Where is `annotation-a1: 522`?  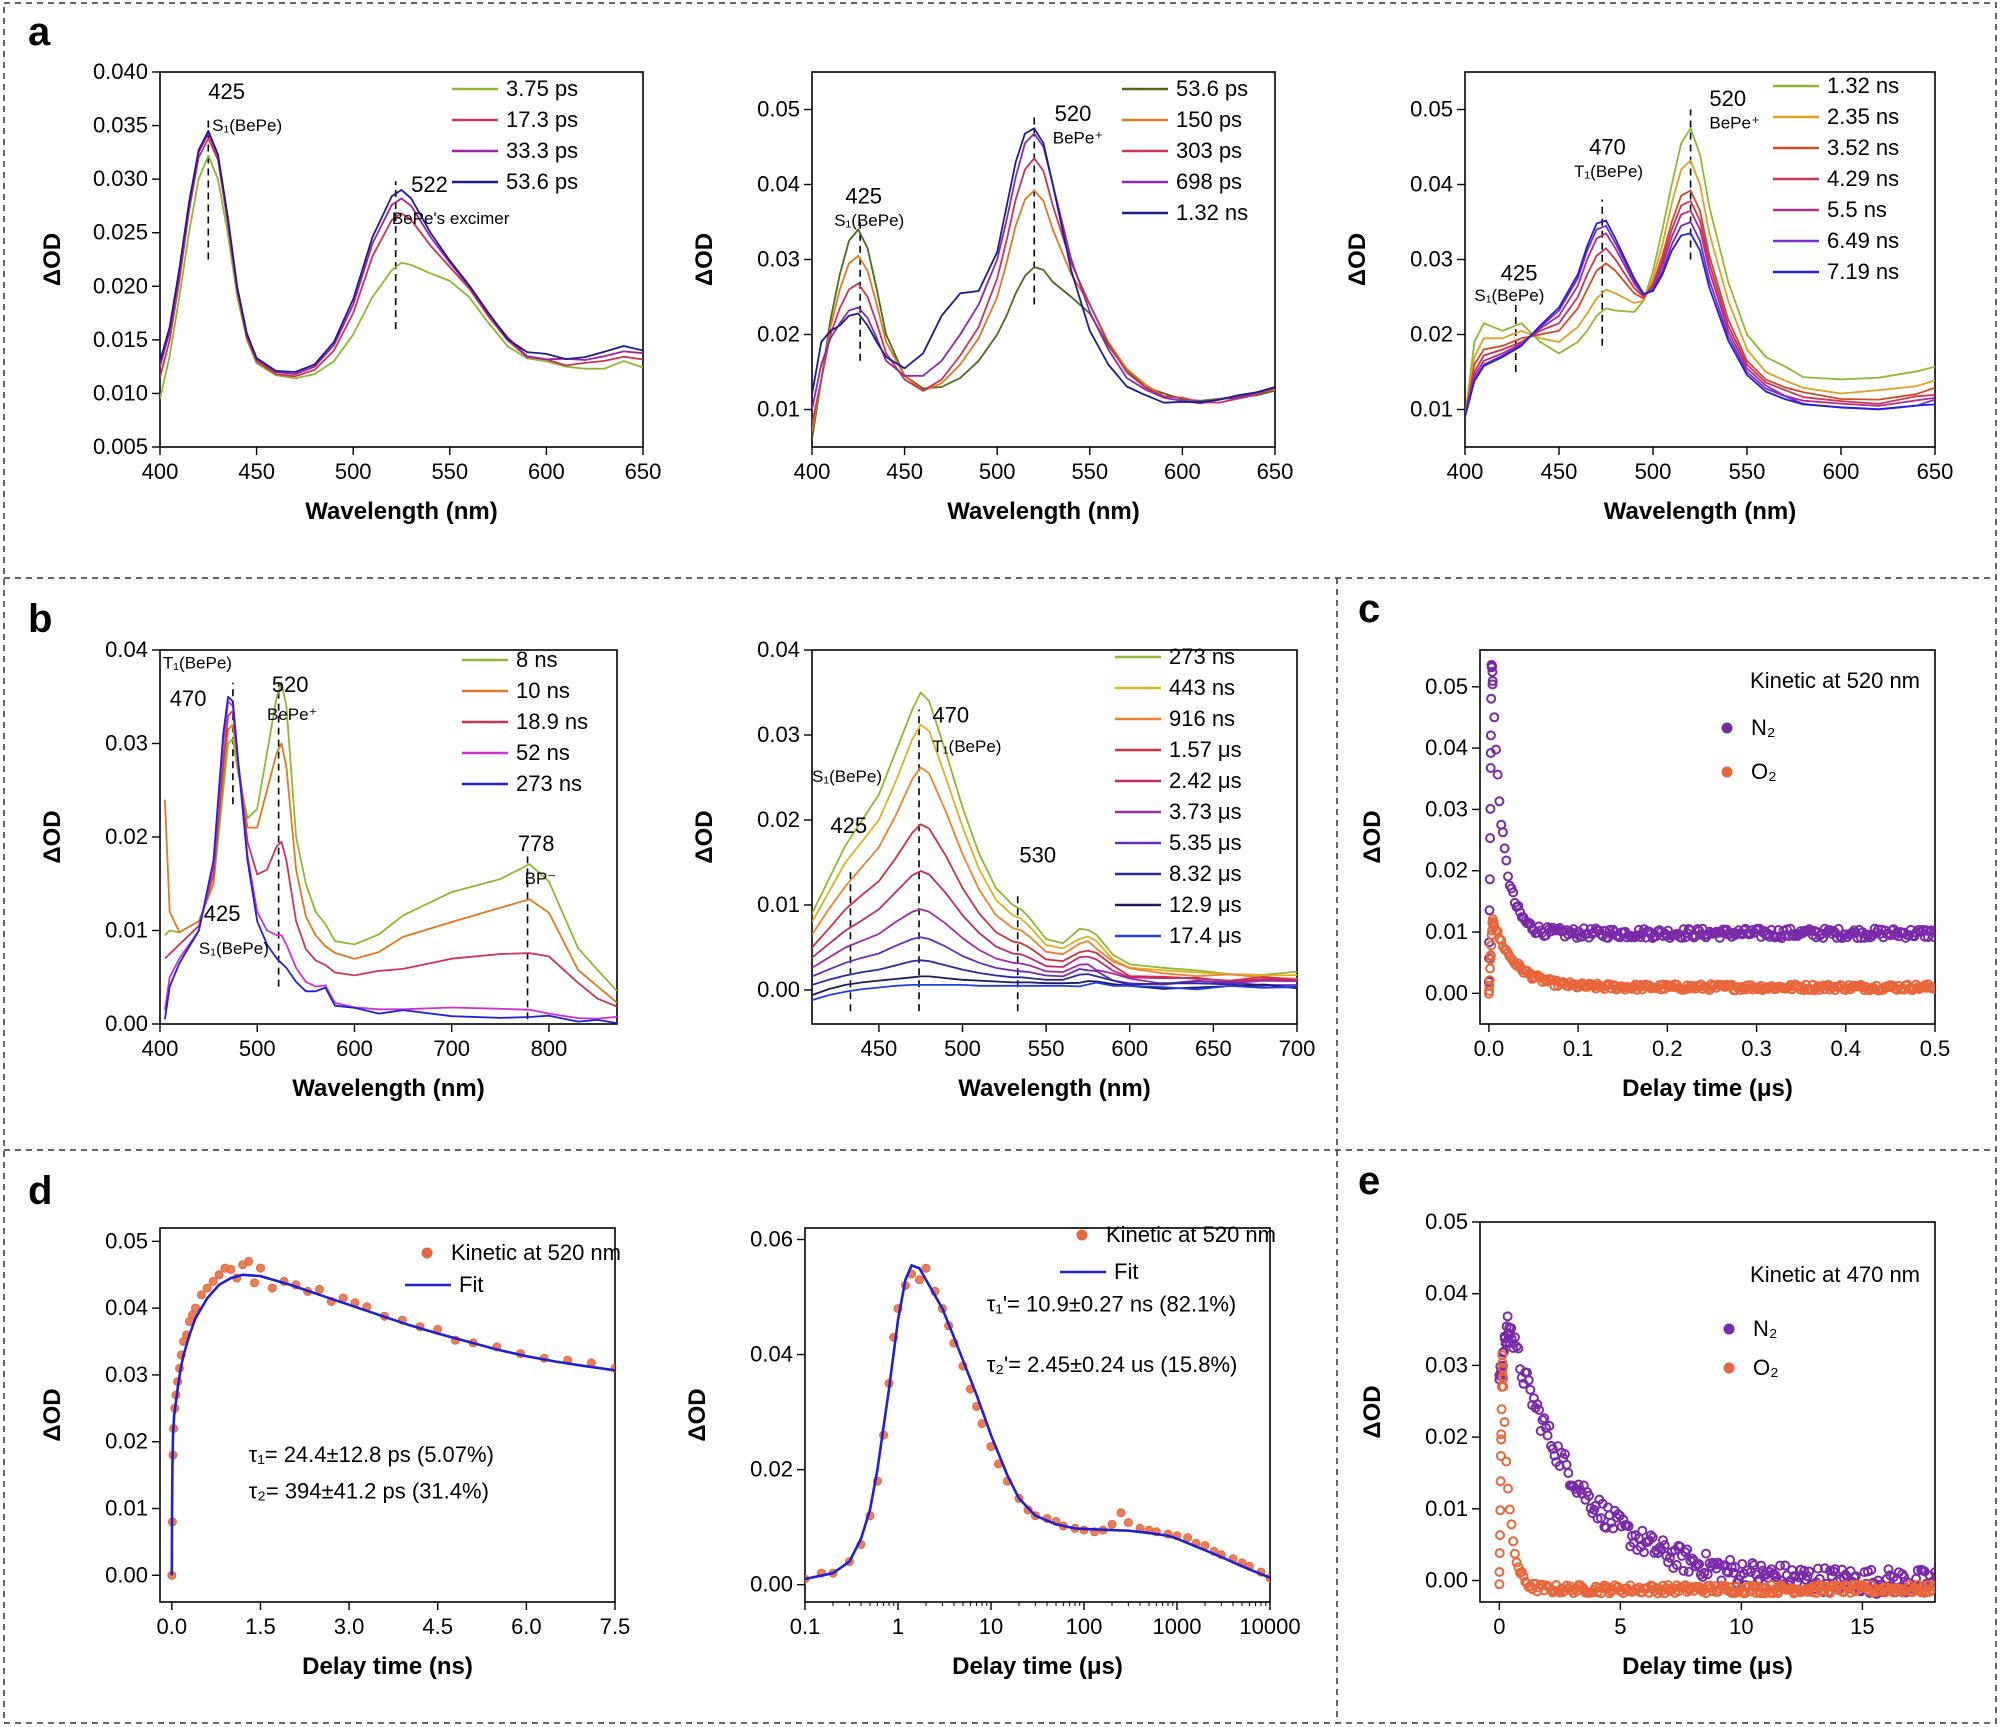
annotation-a1: 522 is located at coordinates (429, 184).